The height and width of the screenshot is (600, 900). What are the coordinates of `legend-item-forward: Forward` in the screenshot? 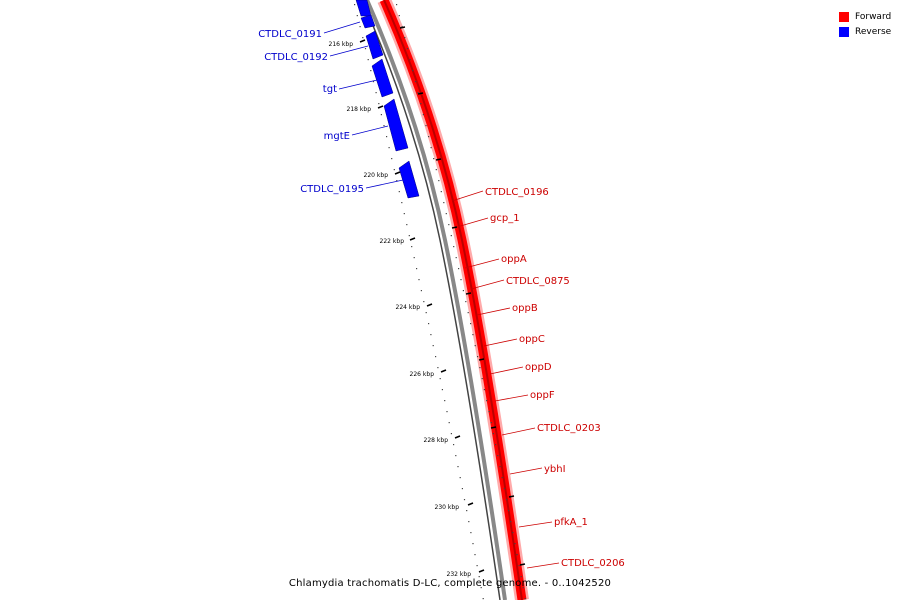 It's located at (865, 16).